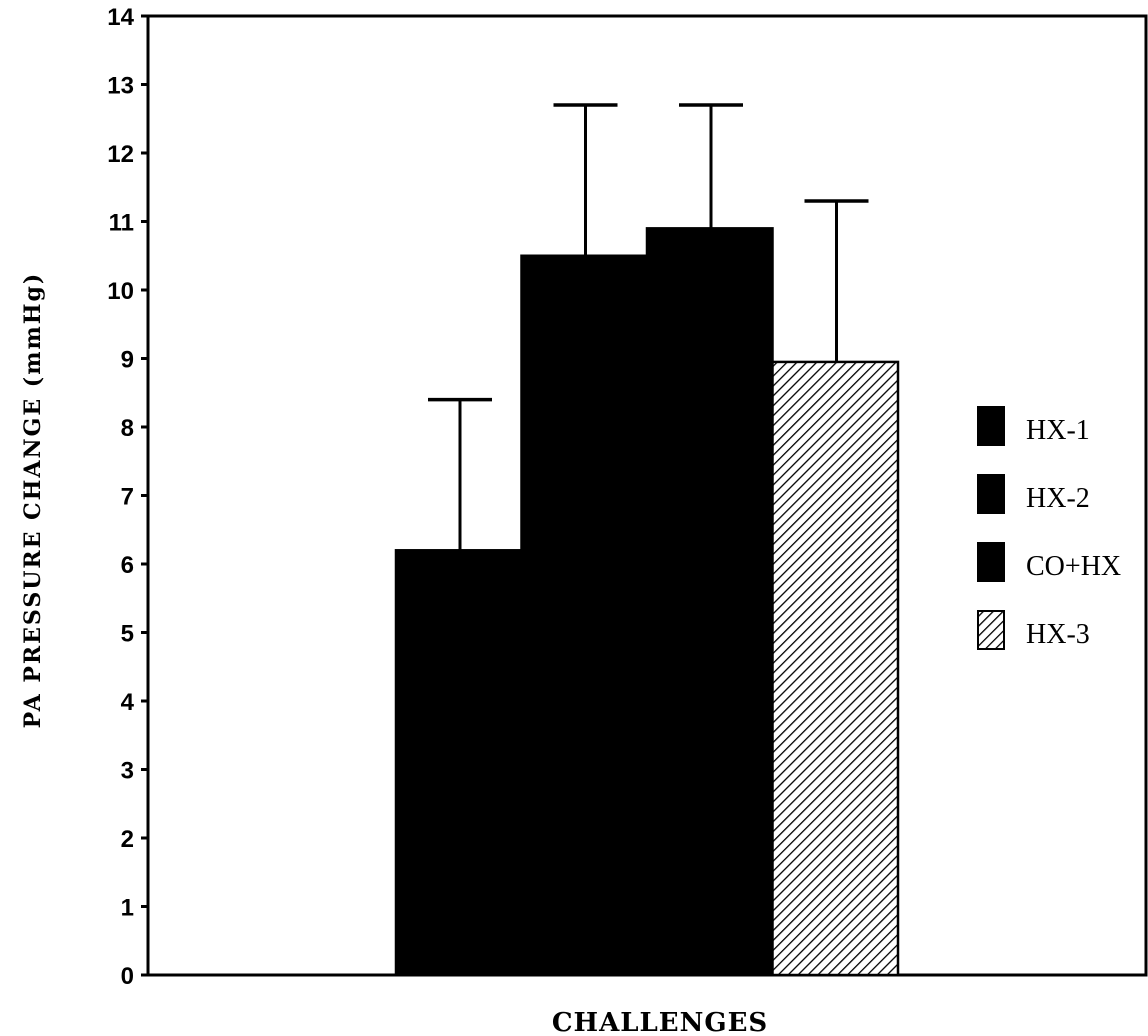 This screenshot has width=1148, height=1036. What do you see at coordinates (121, 223) in the screenshot?
I see `y-tick-label: 11` at bounding box center [121, 223].